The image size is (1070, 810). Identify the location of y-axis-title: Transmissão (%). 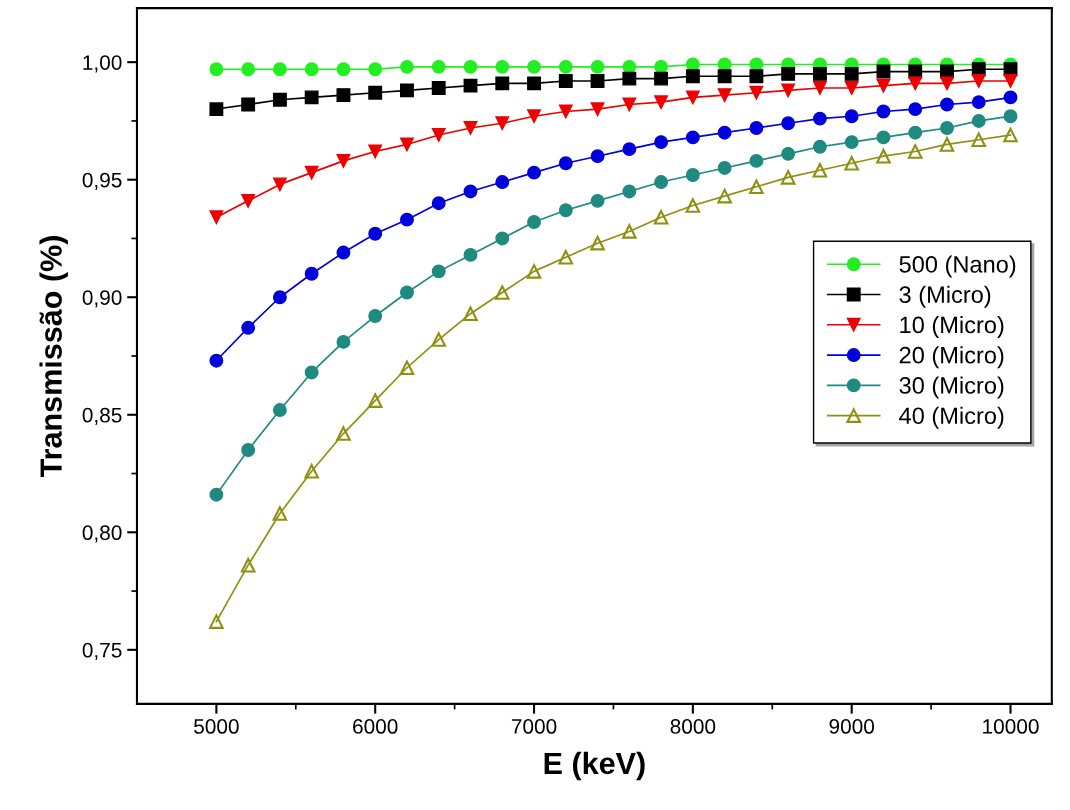
(53, 357).